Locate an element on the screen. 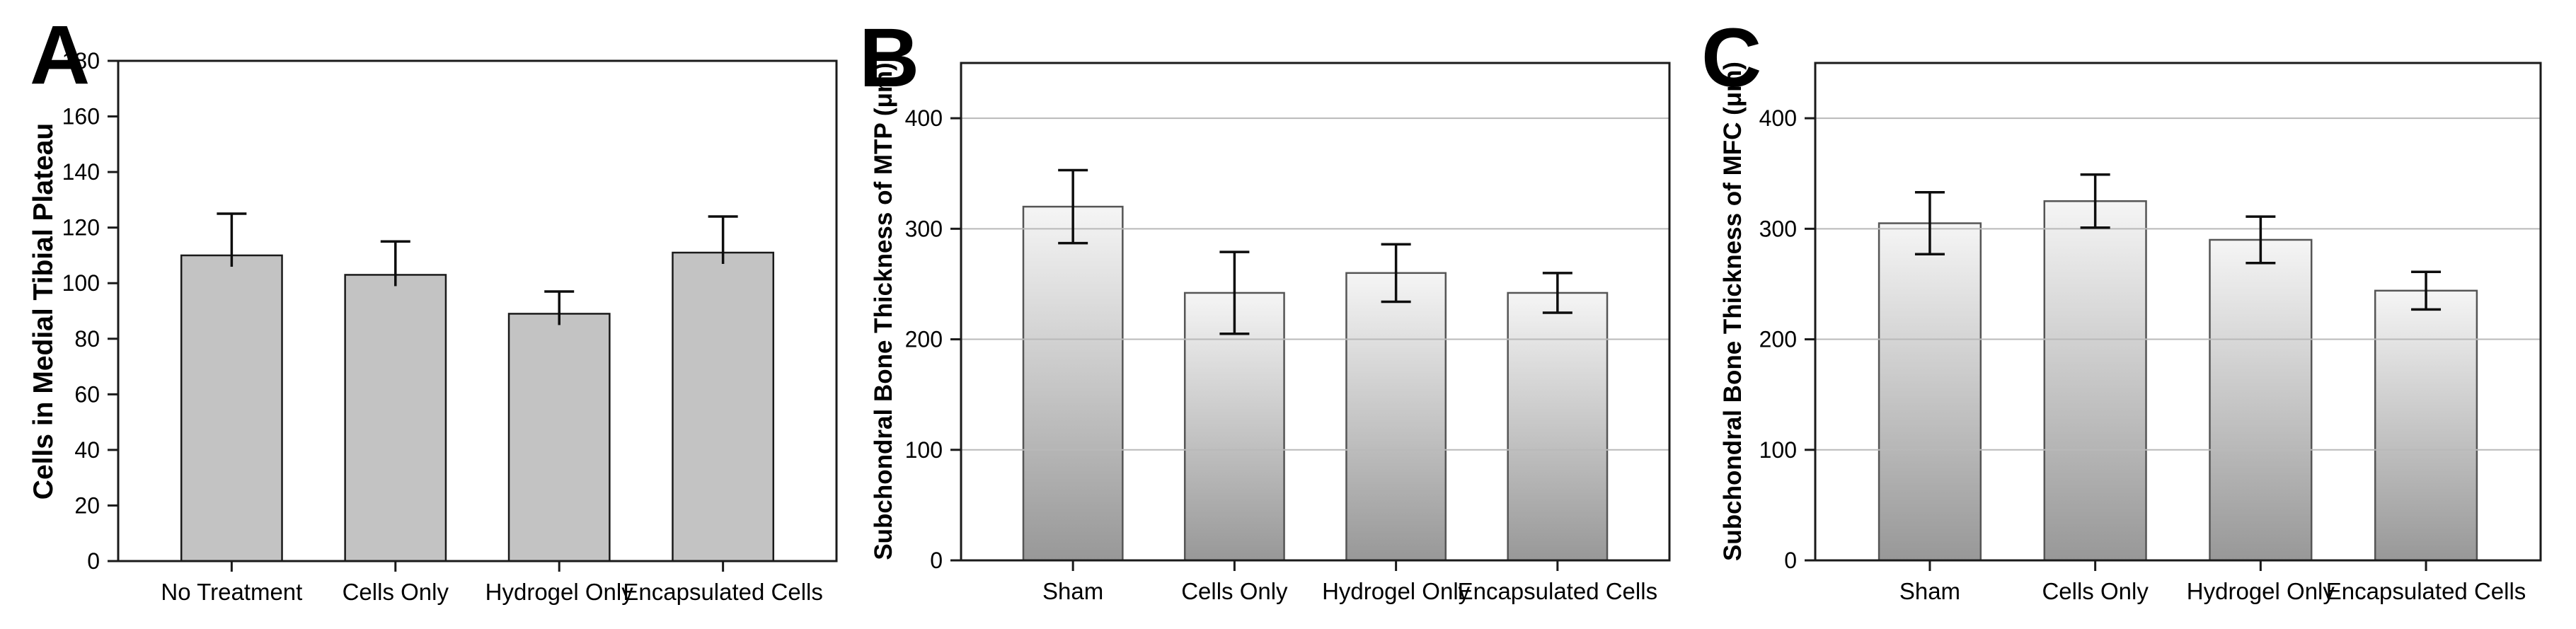 The height and width of the screenshot is (629, 2576). panel-label-b: B is located at coordinates (889, 58).